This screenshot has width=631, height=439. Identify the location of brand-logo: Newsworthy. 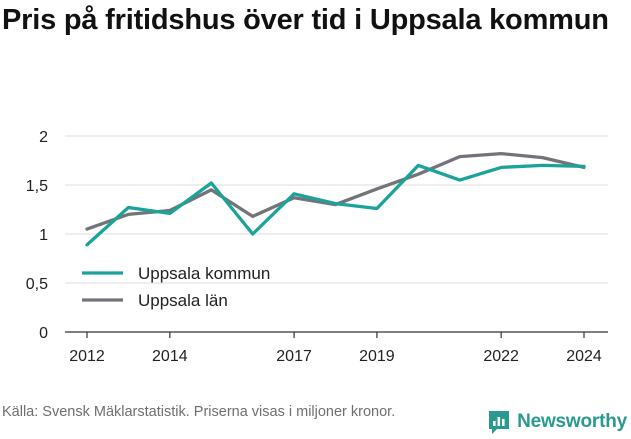
(557, 422).